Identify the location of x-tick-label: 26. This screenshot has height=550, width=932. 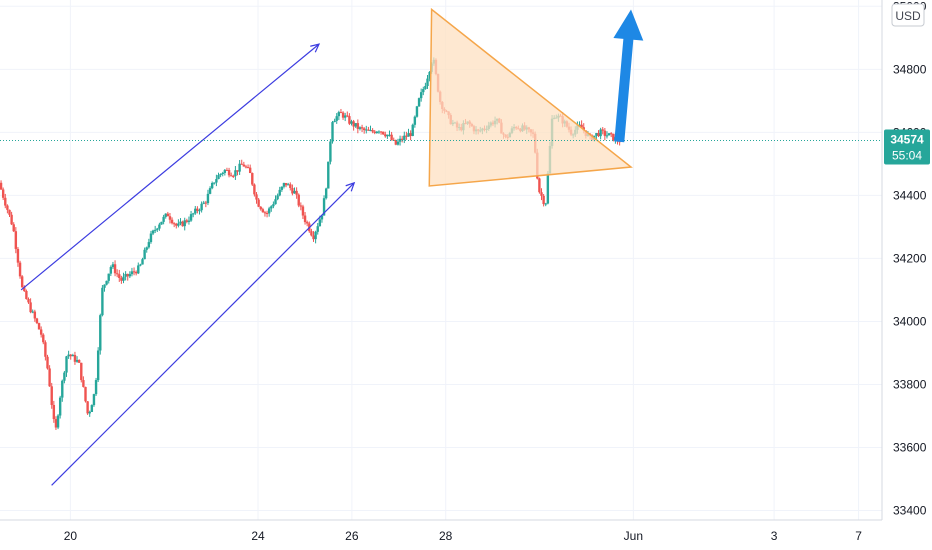
(352, 536).